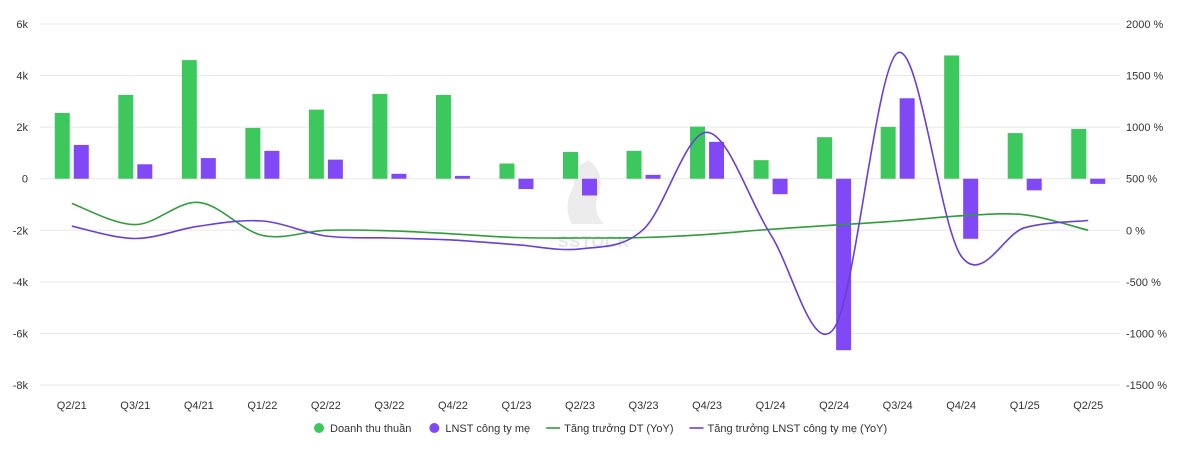 The height and width of the screenshot is (453, 1200). Describe the element at coordinates (618, 429) in the screenshot. I see `legend-label: Tăng trưởng DT (YoY)` at that location.